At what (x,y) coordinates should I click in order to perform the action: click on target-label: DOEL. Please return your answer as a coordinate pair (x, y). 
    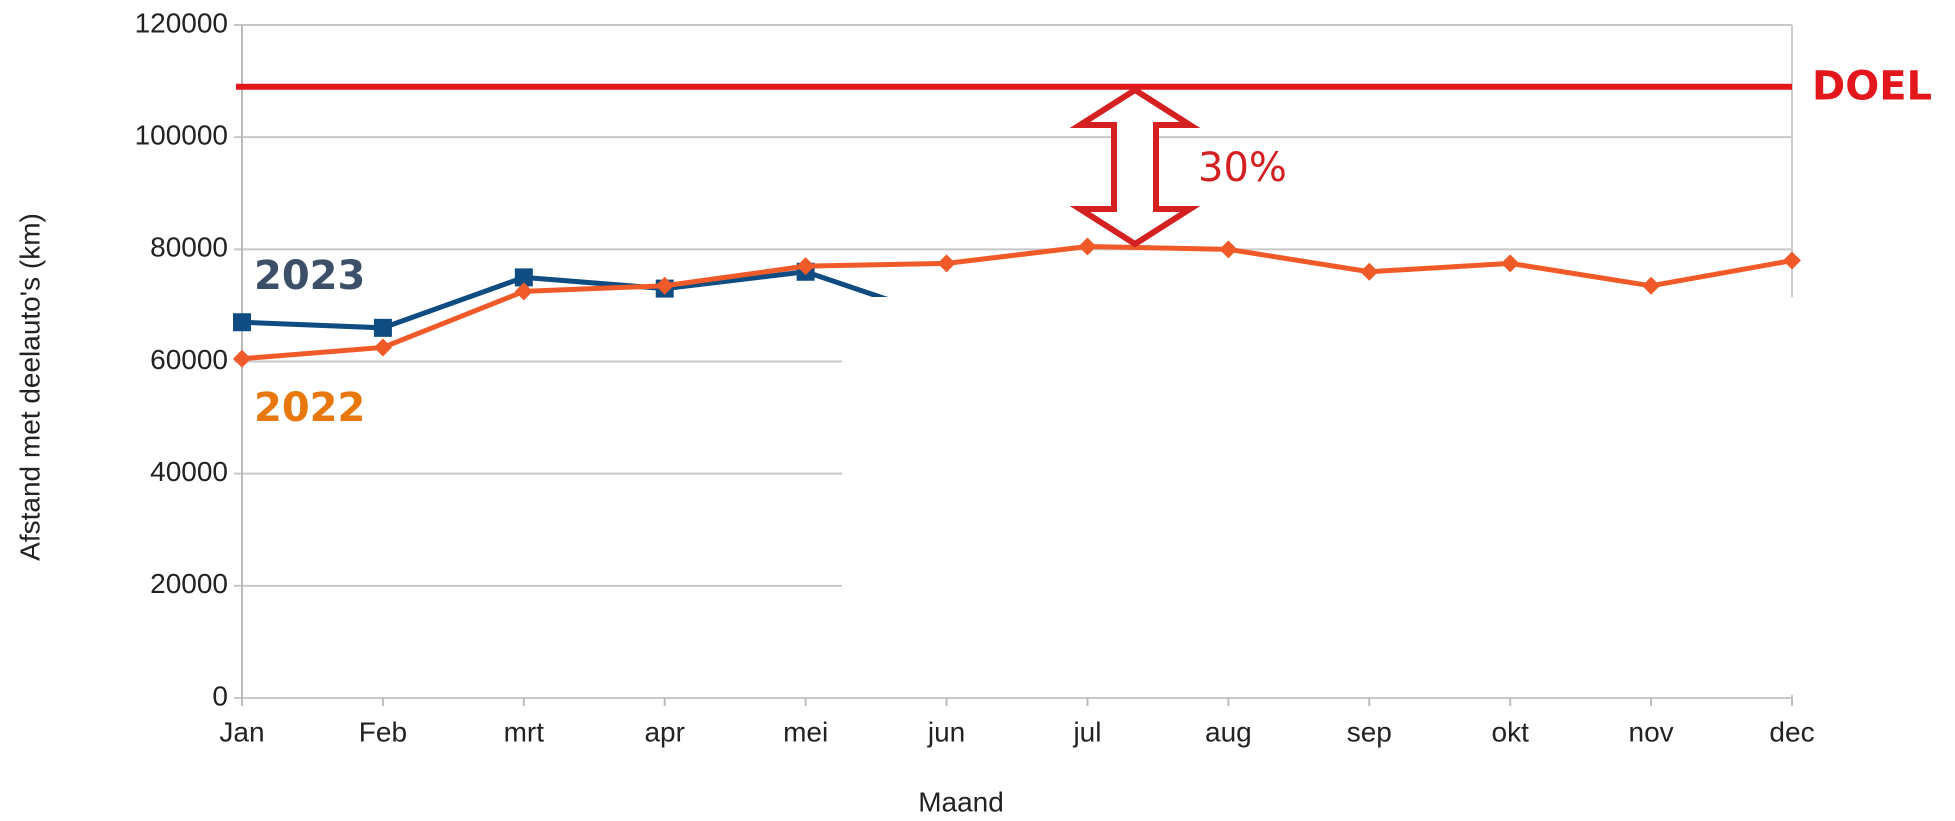
    Looking at the image, I should click on (1872, 87).